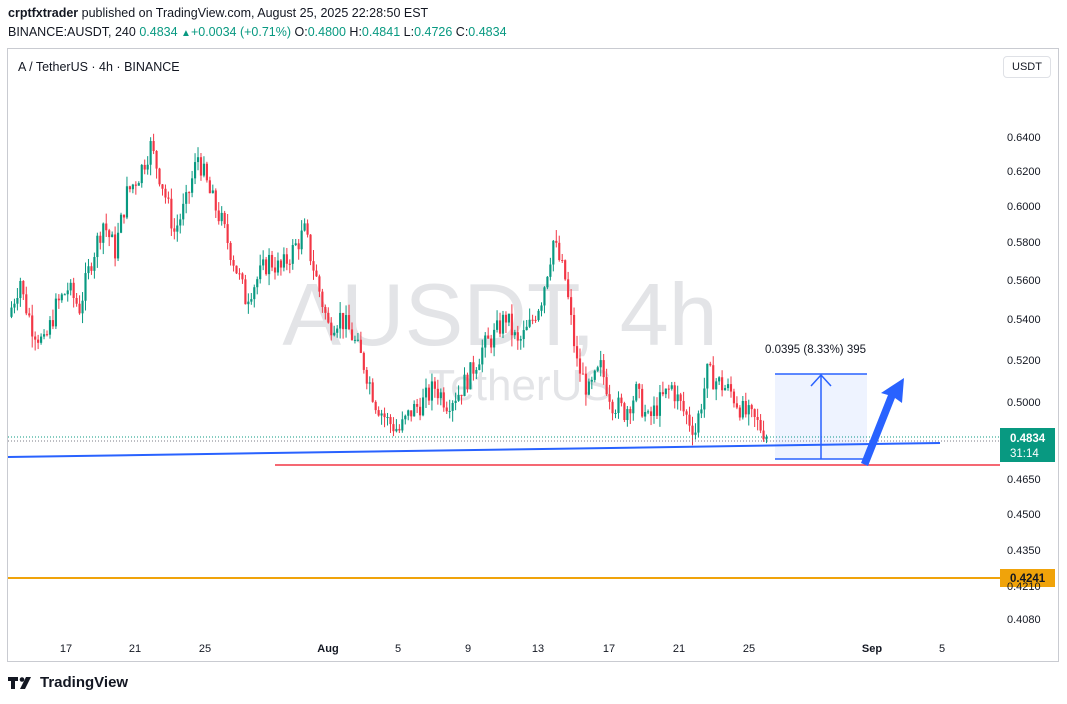  What do you see at coordinates (882, 422) in the screenshot?
I see `forecast-arrow` at bounding box center [882, 422].